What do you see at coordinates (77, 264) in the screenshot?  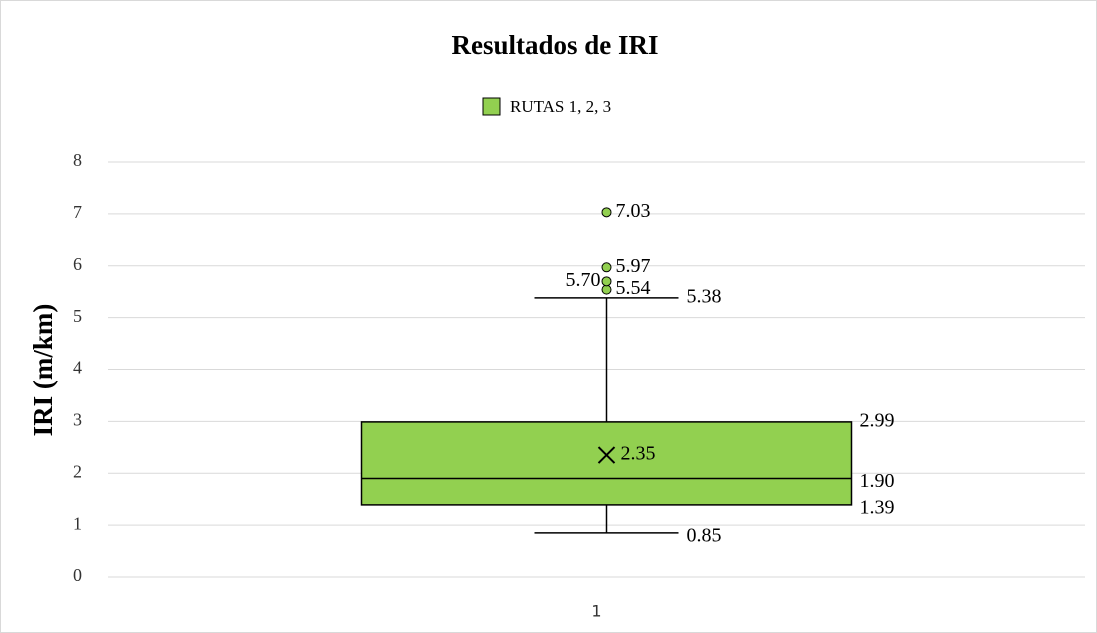 I see `y-tick-label: 6` at bounding box center [77, 264].